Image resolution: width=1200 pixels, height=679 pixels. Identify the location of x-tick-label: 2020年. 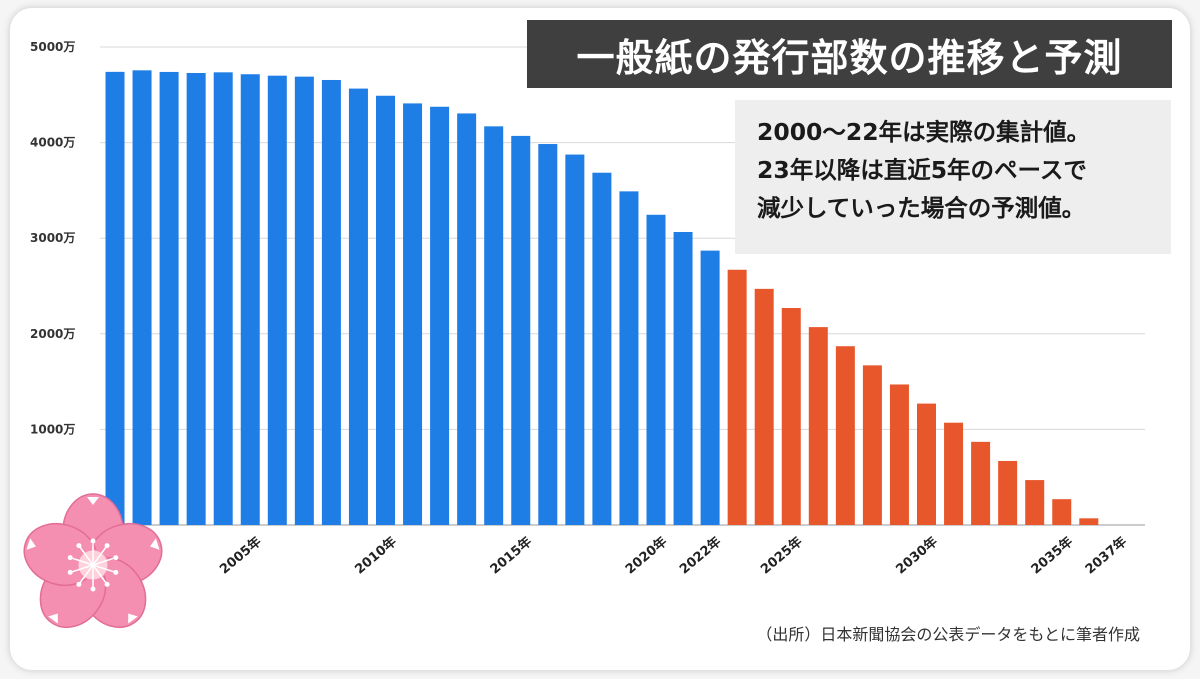
(646, 556).